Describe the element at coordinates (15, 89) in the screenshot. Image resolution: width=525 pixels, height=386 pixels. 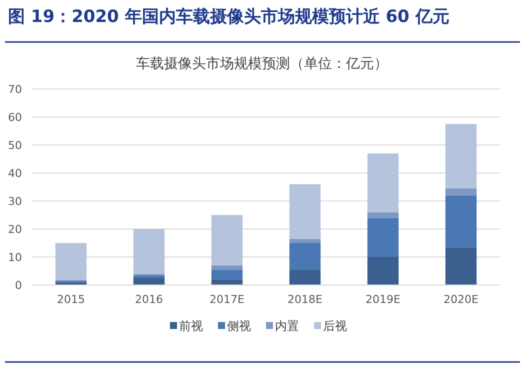
I see `y-tick-label: 70` at that location.